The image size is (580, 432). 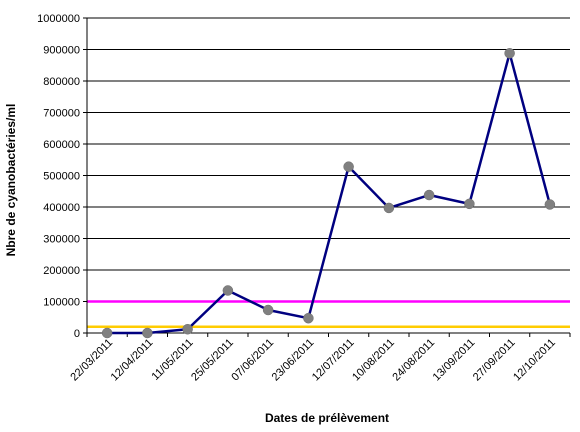 What do you see at coordinates (327, 418) in the screenshot?
I see `x-axis-title: Dates de prélèvement` at bounding box center [327, 418].